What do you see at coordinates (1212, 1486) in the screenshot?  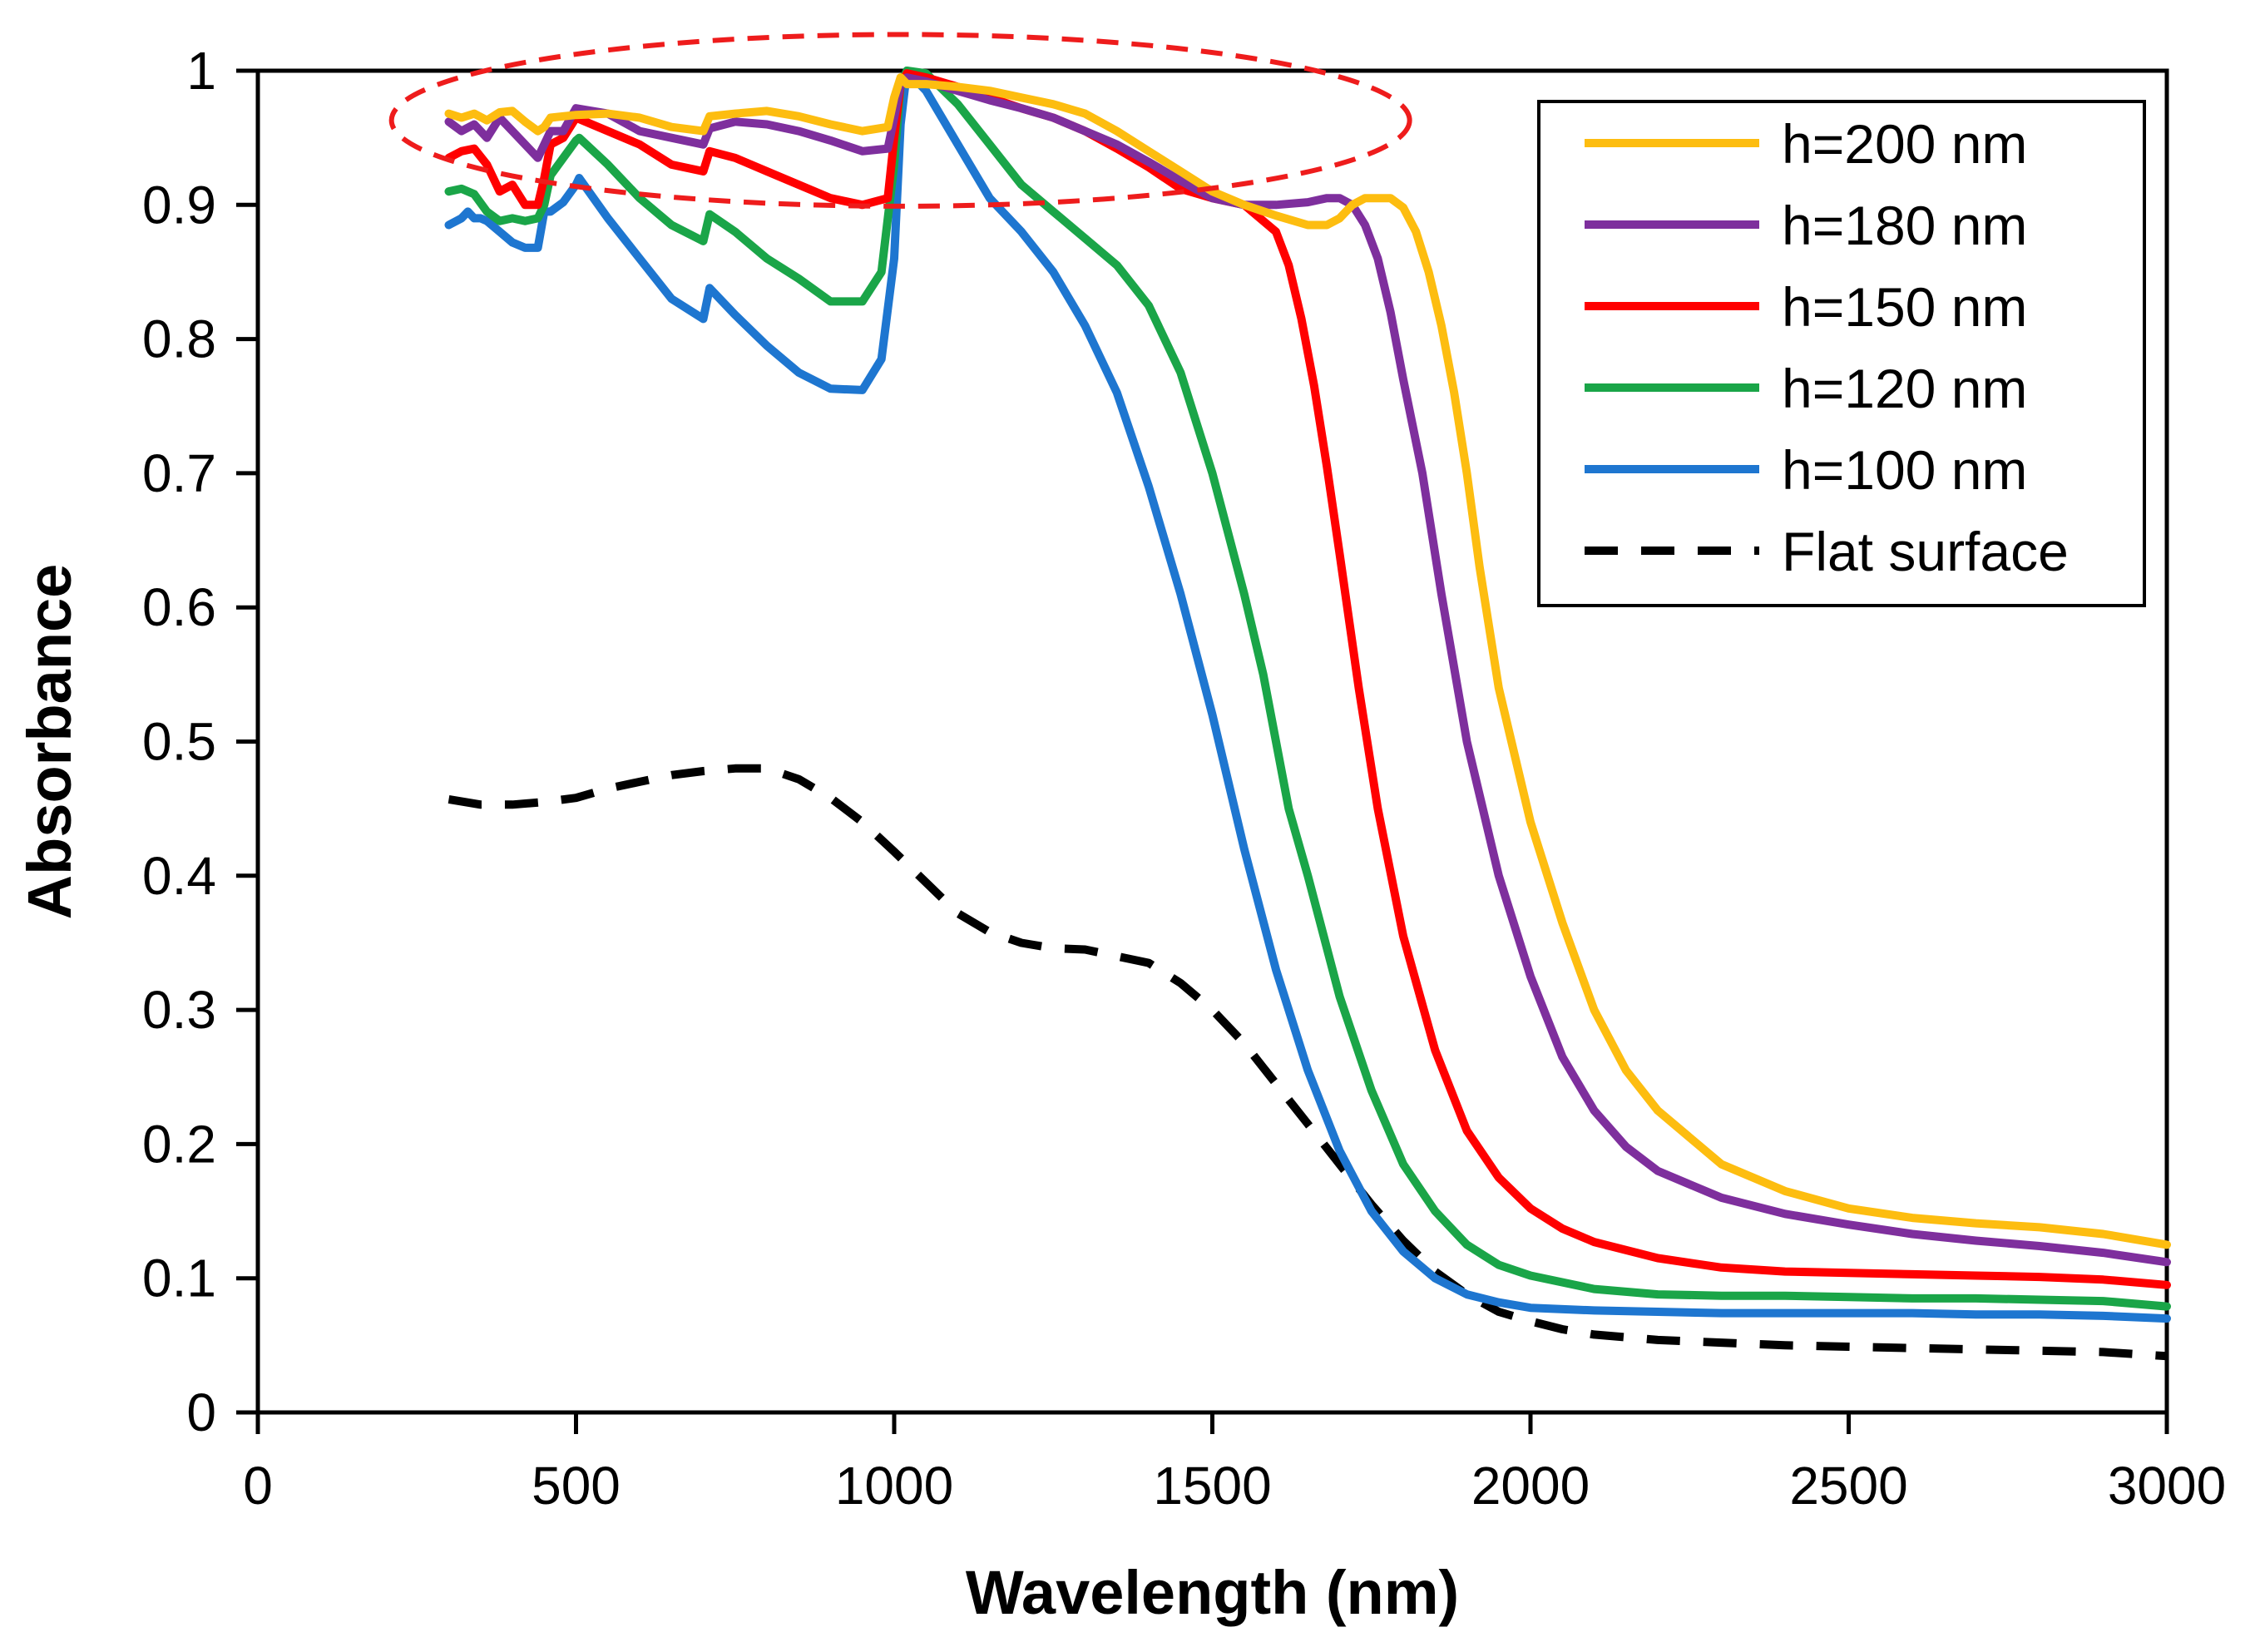 I see `x-tick-label: 1500` at bounding box center [1212, 1486].